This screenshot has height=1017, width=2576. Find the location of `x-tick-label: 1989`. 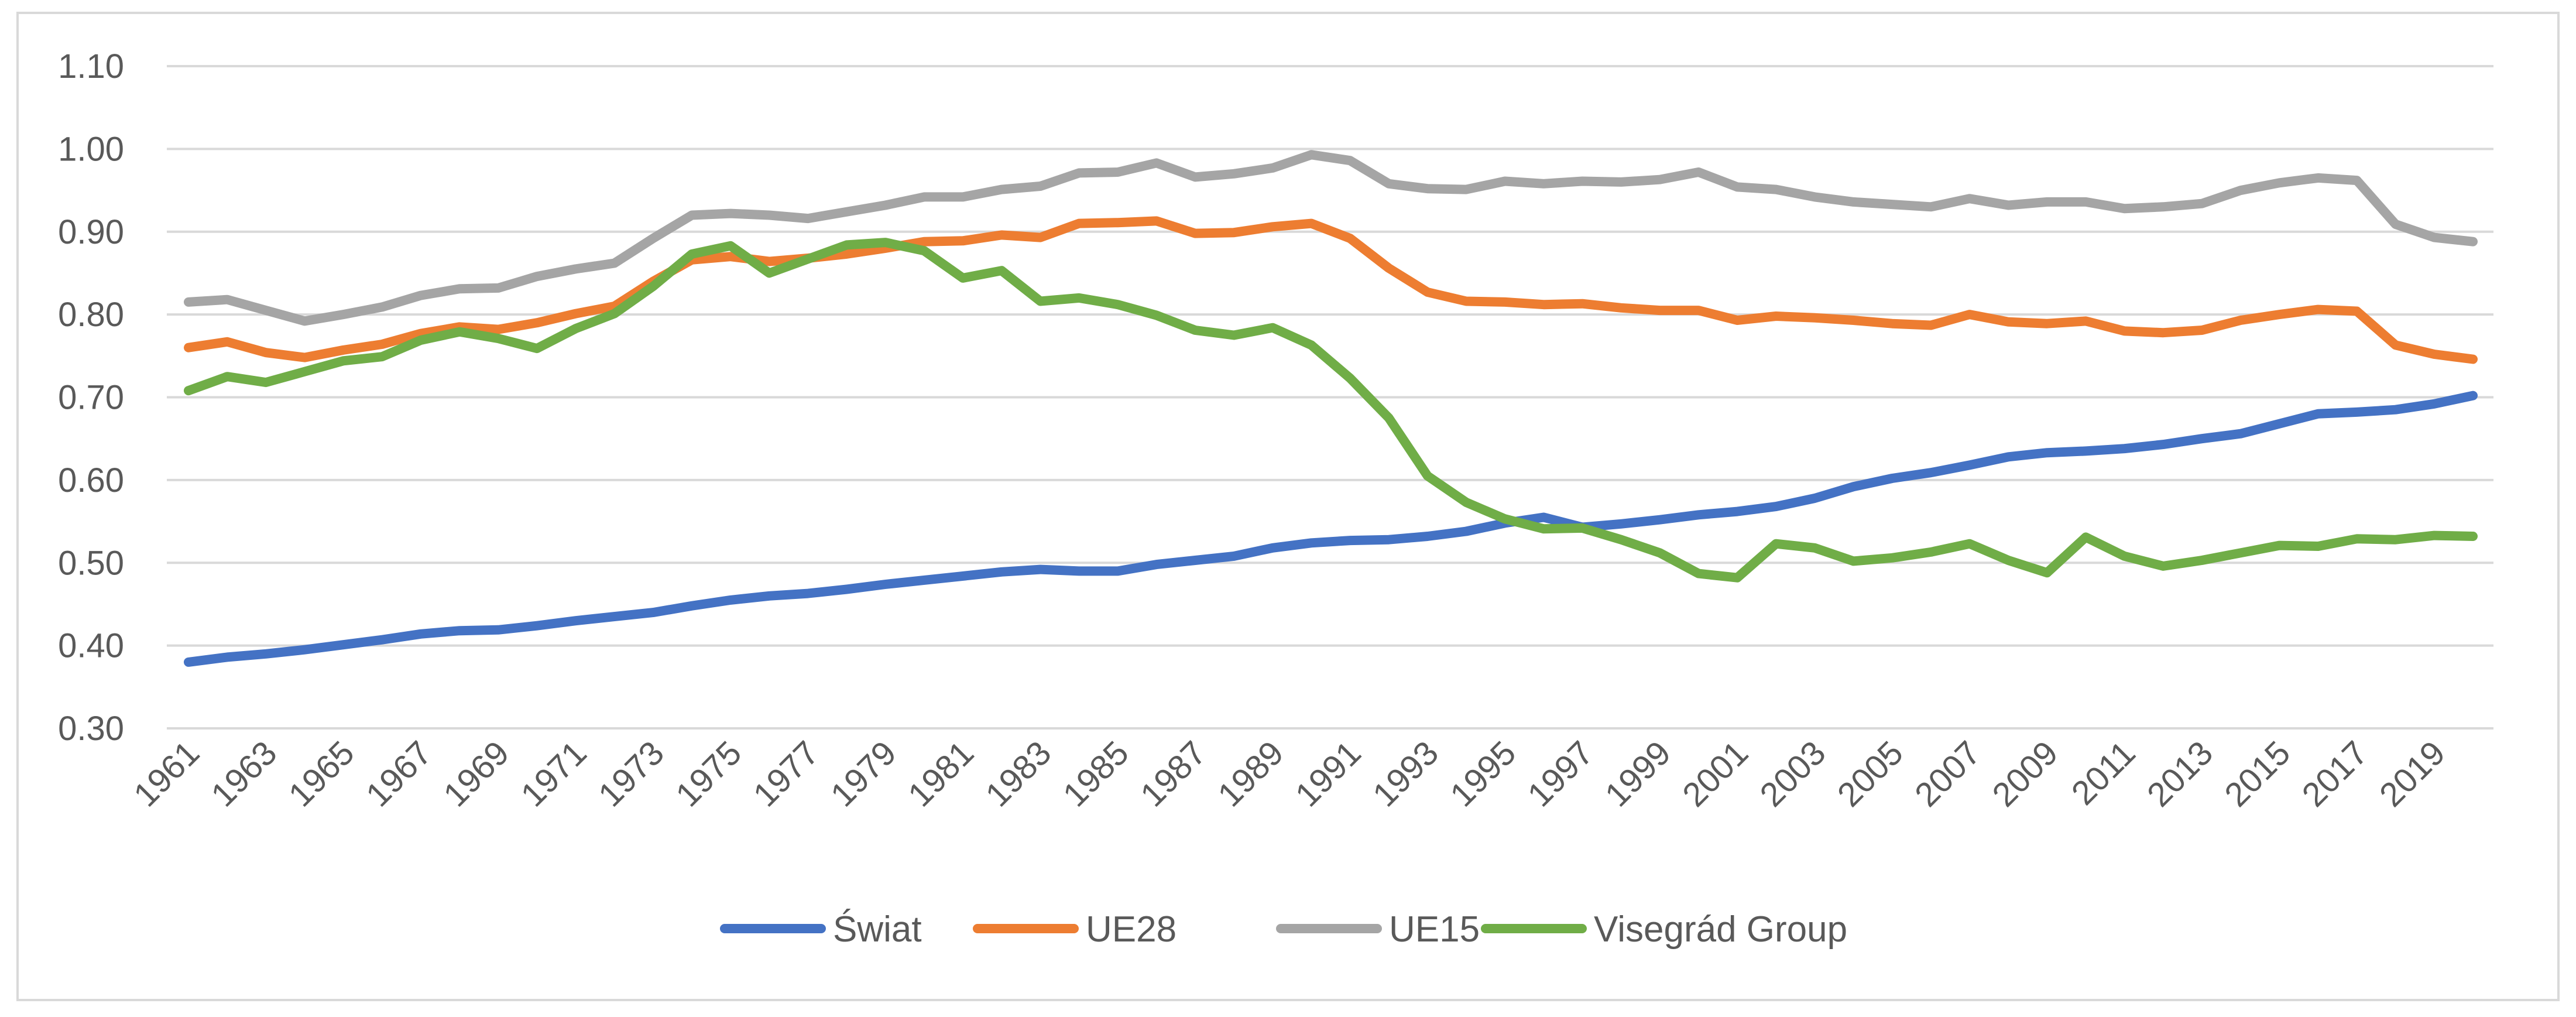

x-tick-label: 1989 is located at coordinates (1250, 774).